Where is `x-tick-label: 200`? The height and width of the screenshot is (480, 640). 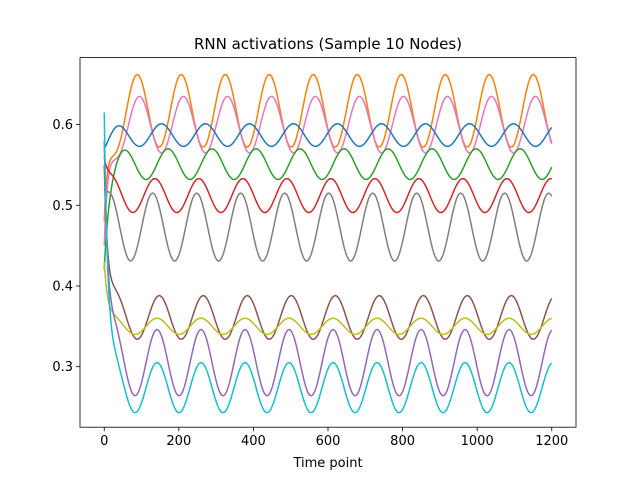
x-tick-label: 200 is located at coordinates (178, 441).